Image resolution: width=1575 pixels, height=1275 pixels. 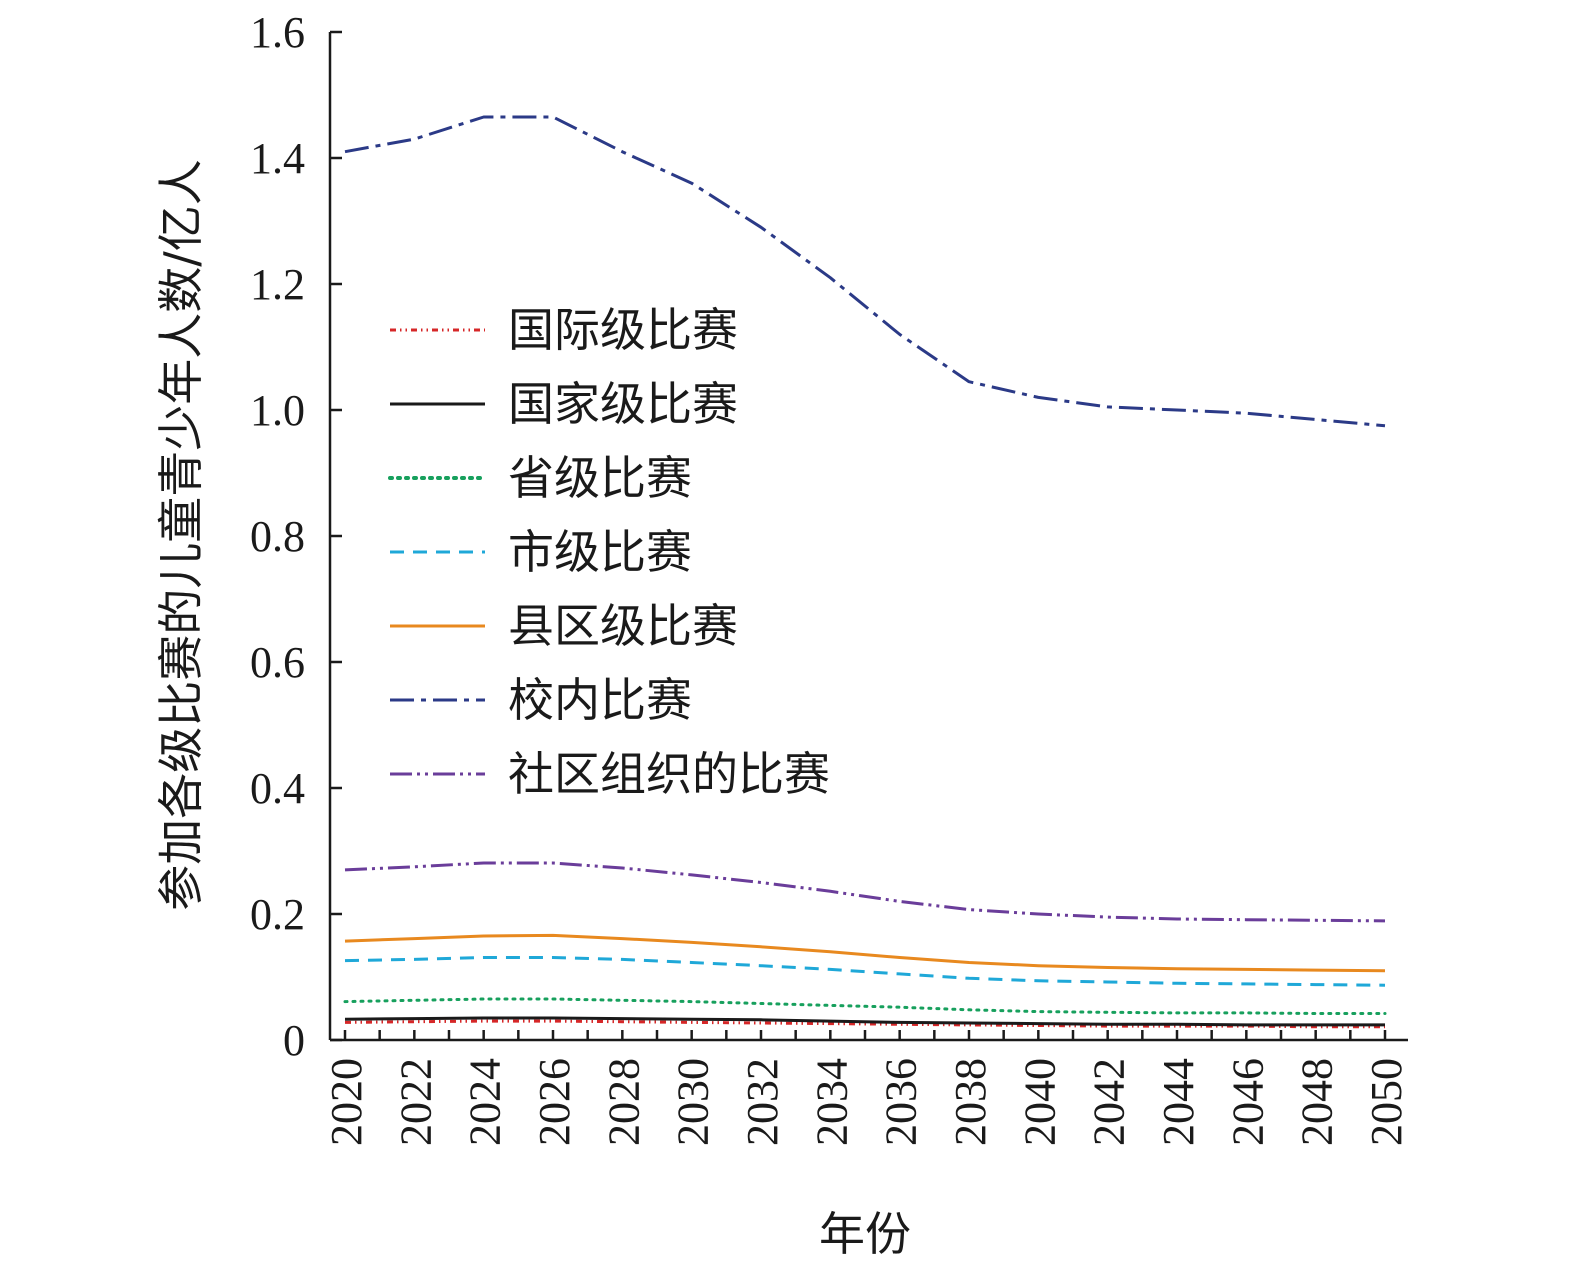 What do you see at coordinates (831, 1102) in the screenshot?
I see `x-tick-label: 2034` at bounding box center [831, 1102].